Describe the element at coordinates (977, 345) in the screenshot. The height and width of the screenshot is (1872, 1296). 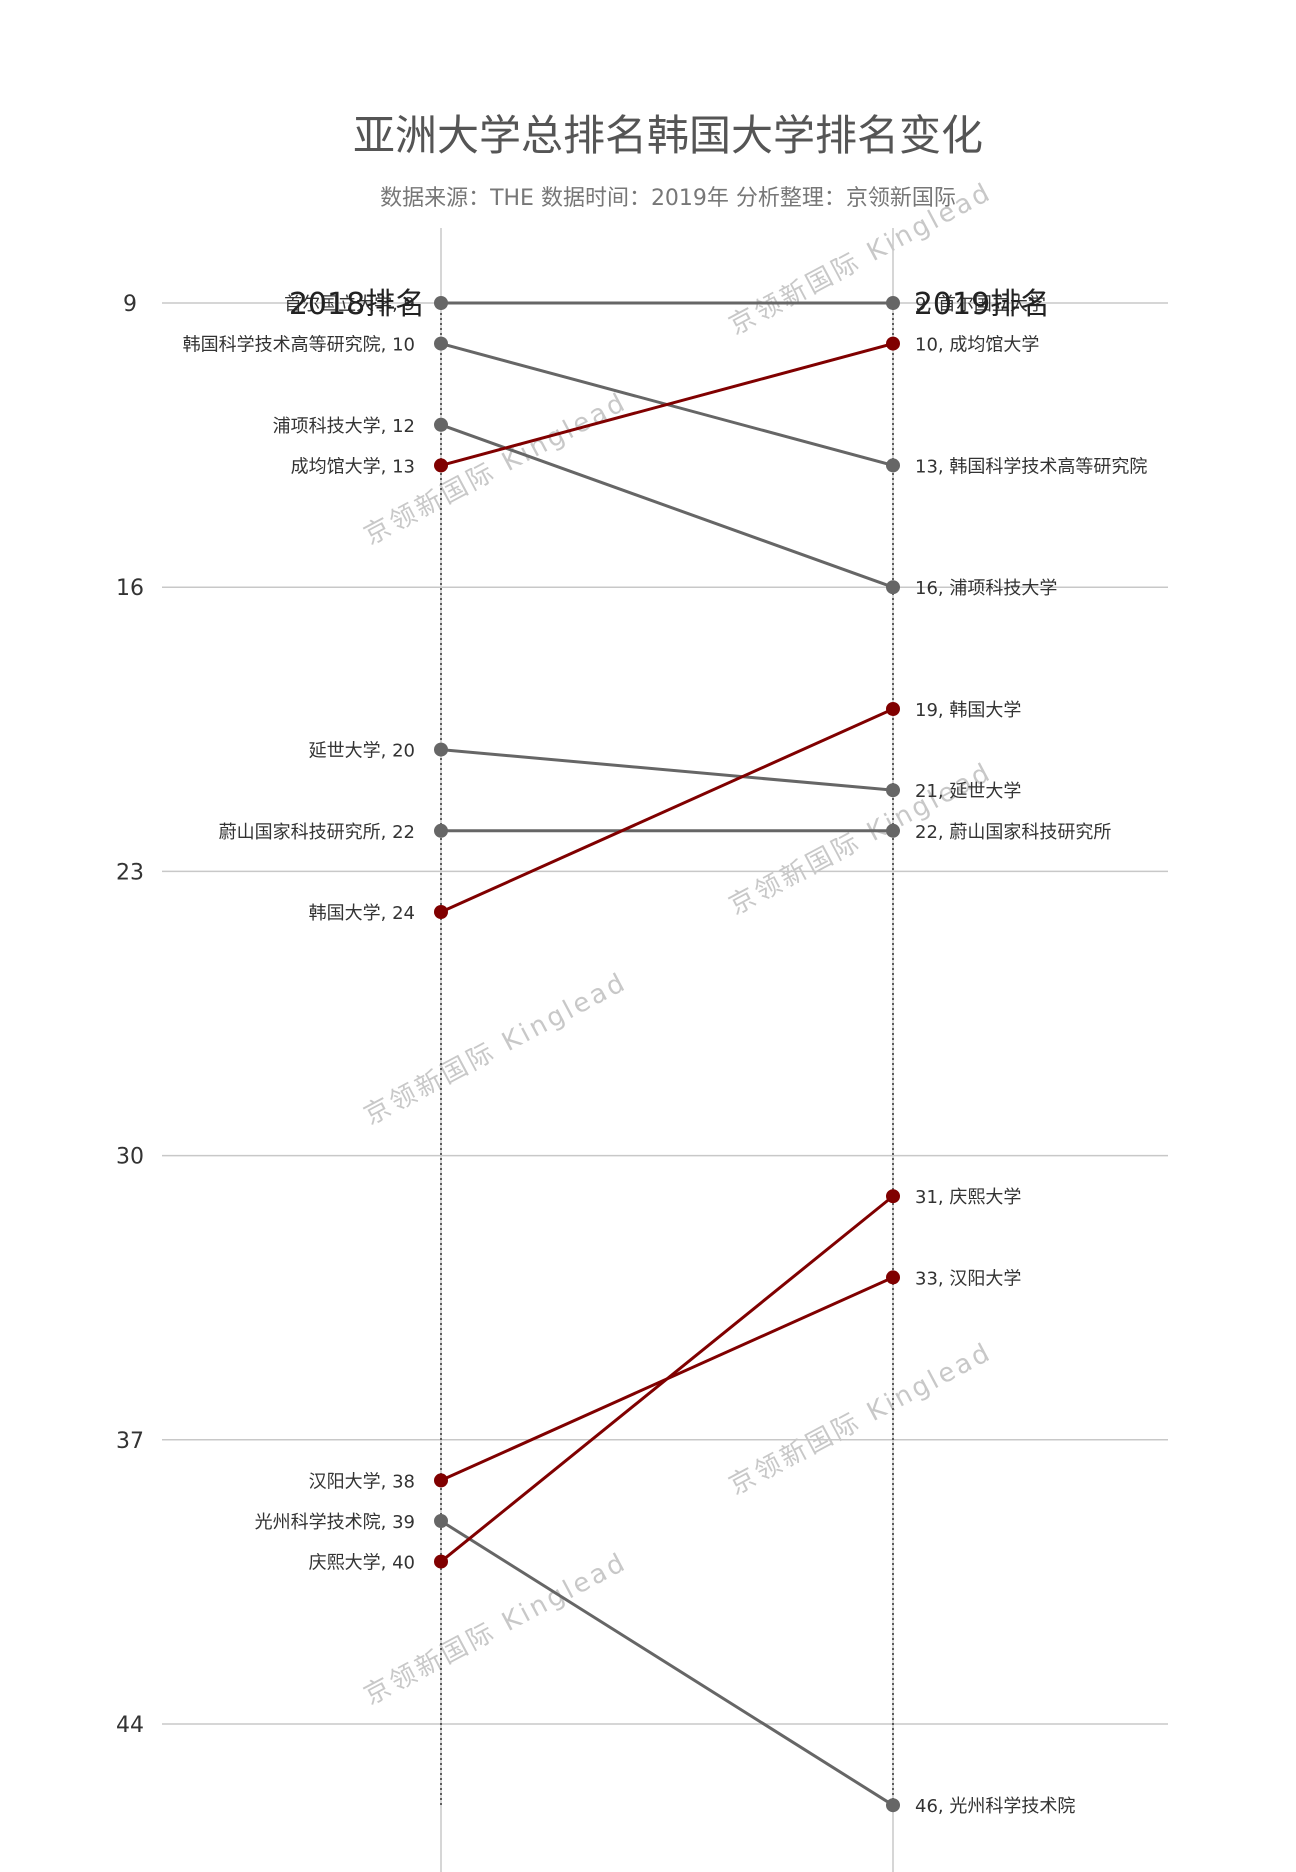
I see `label-2019-3: 10, 成均馆大学` at that location.